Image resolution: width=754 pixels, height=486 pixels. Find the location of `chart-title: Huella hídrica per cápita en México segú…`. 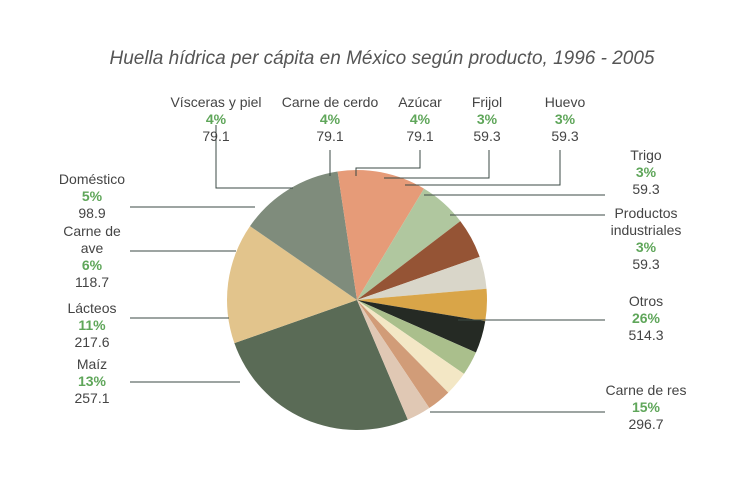

chart-title: Huella hídrica per cápita en México segú… is located at coordinates (381, 58).